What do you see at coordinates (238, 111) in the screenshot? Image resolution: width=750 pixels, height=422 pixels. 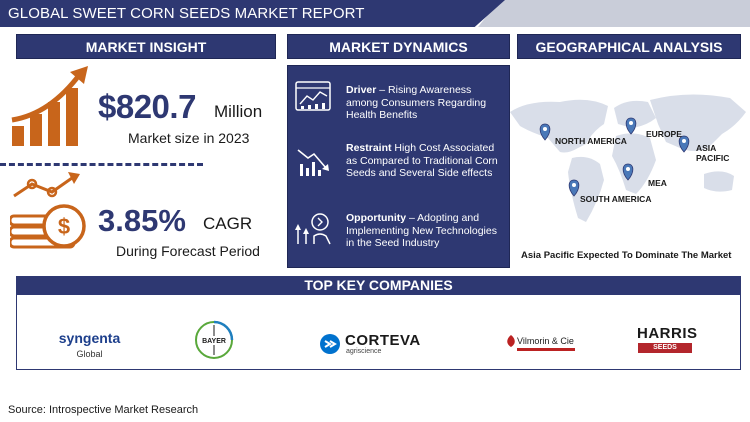 I see `market-size-unit: Million` at bounding box center [238, 111].